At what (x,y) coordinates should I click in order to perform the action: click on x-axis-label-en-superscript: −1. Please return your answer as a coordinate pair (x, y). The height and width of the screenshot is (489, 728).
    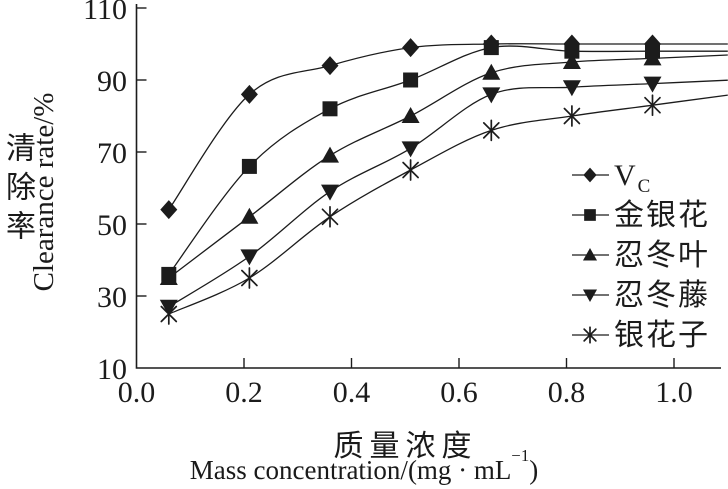
    Looking at the image, I should click on (520, 456).